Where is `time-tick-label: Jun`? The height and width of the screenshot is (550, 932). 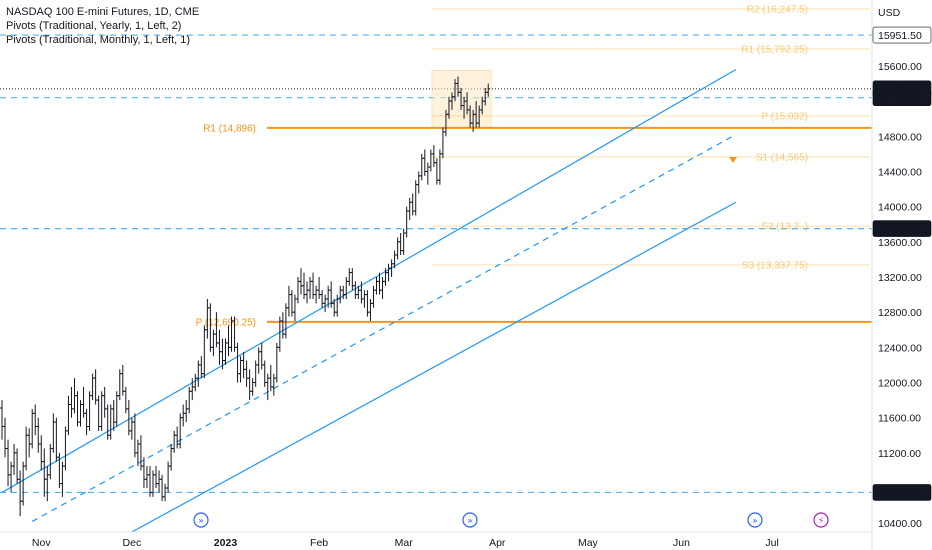 time-tick-label: Jun is located at coordinates (681, 543).